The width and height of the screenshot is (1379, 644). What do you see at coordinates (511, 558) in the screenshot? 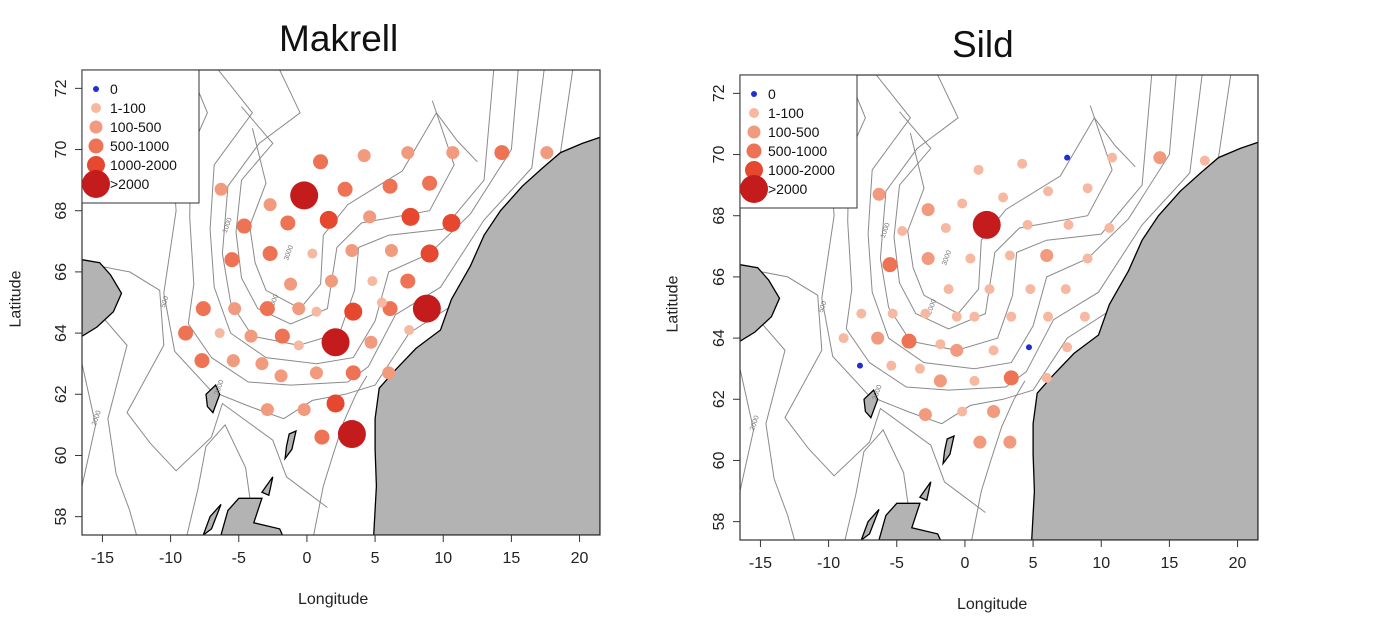
I see `x-tick-label: 15` at bounding box center [511, 558].